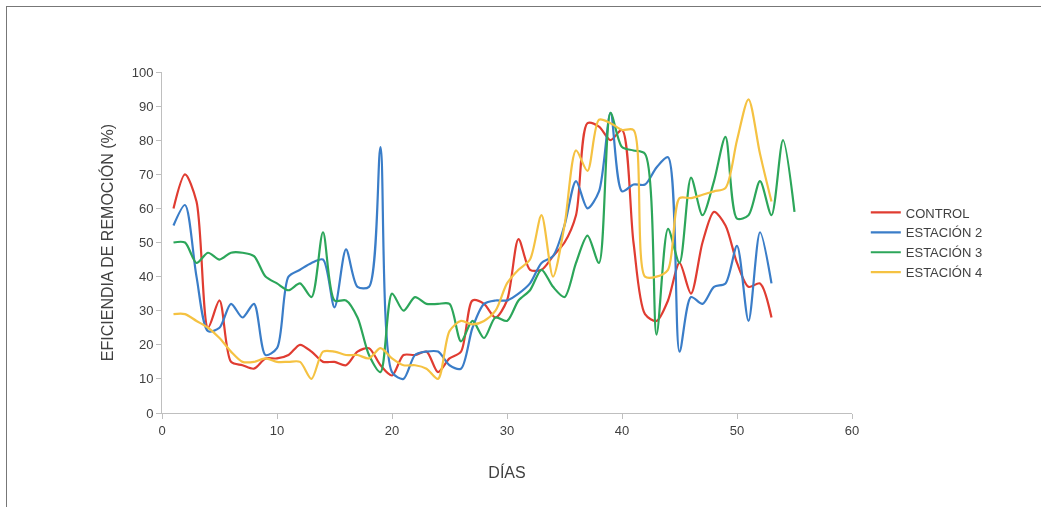  I want to click on y-tick-label: 70, so click(146, 174).